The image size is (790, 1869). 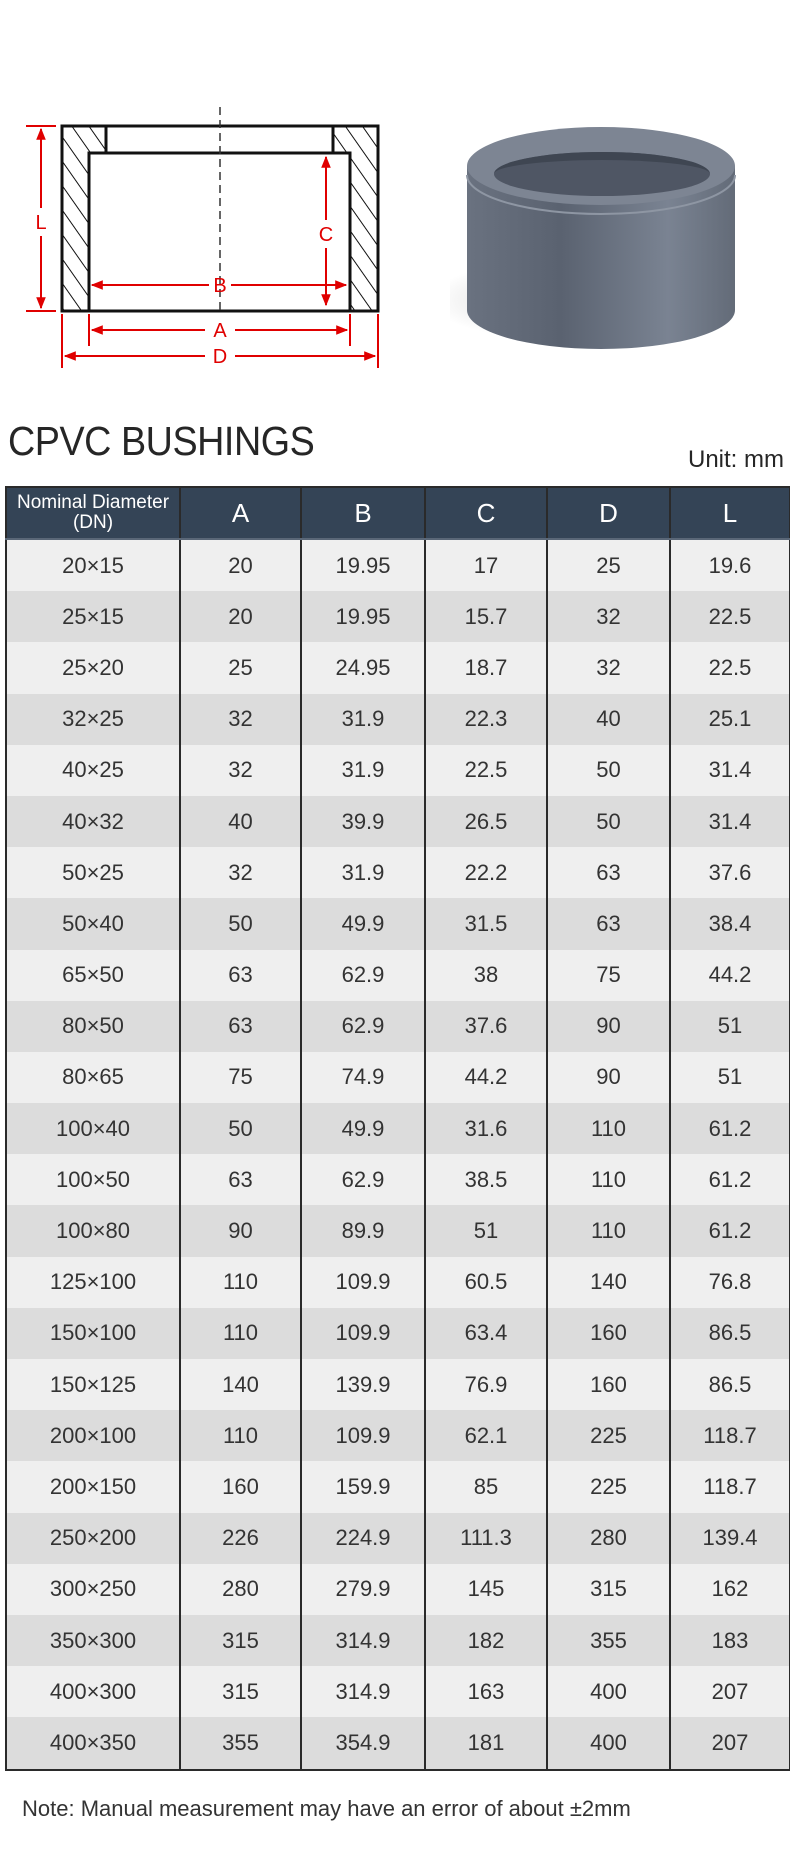 I want to click on table-cell: 50×40, so click(x=93, y=924).